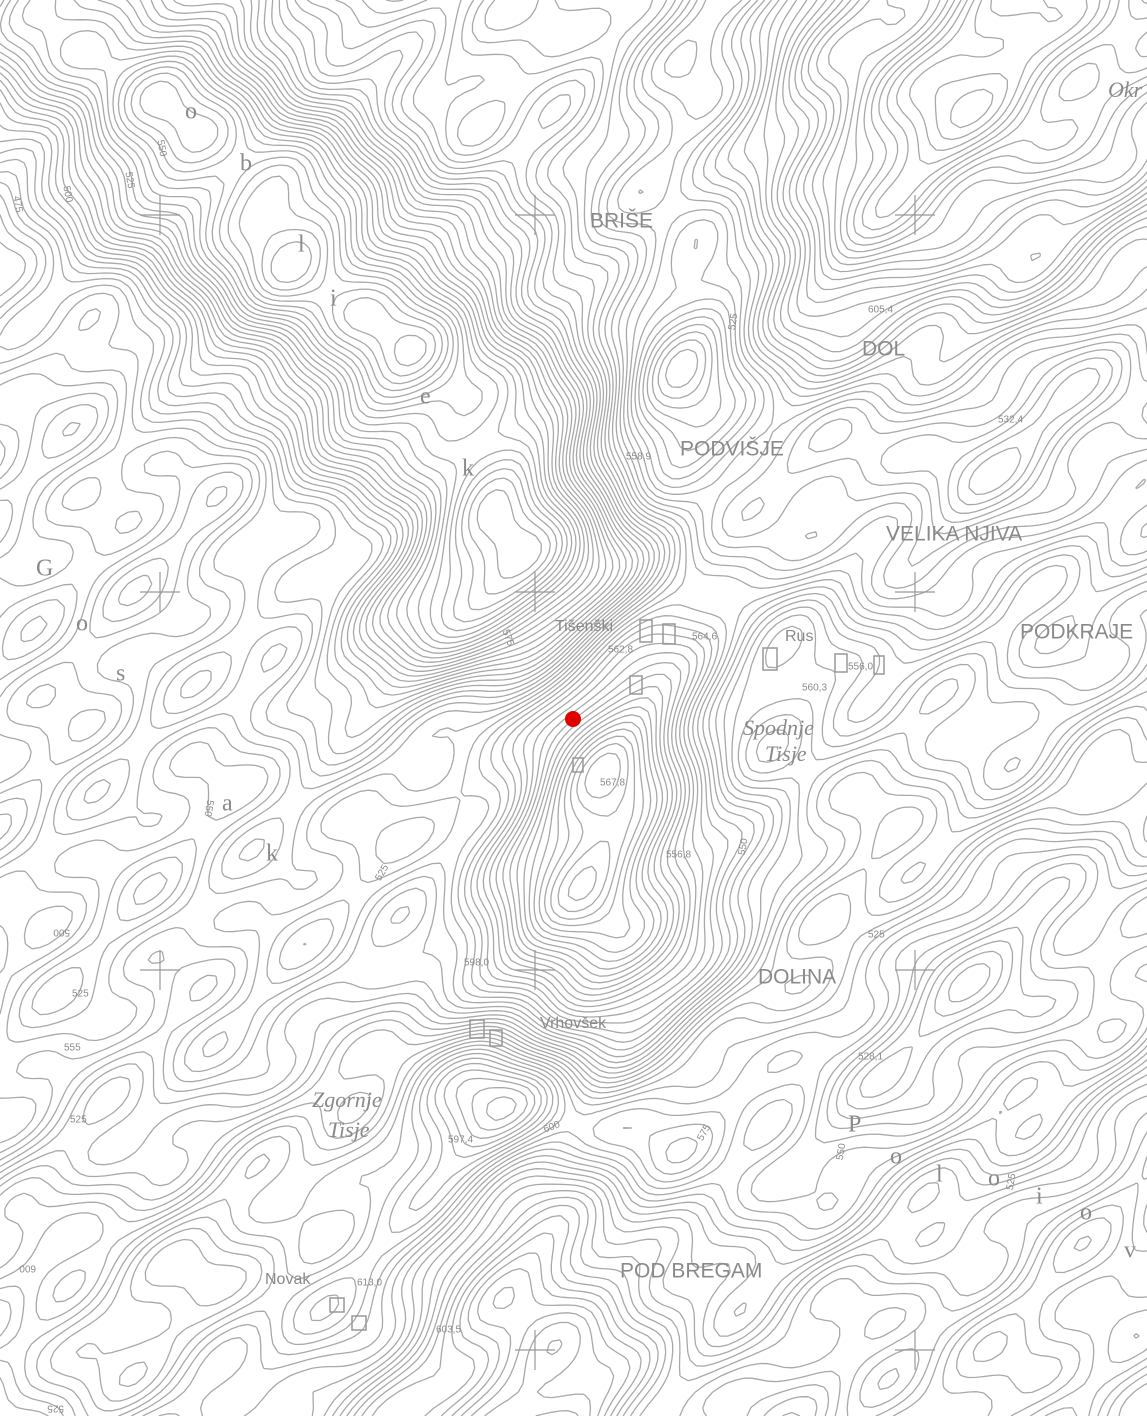 The image size is (1147, 1416). Describe the element at coordinates (425, 397) in the screenshot. I see `terrain-letter: e` at that location.